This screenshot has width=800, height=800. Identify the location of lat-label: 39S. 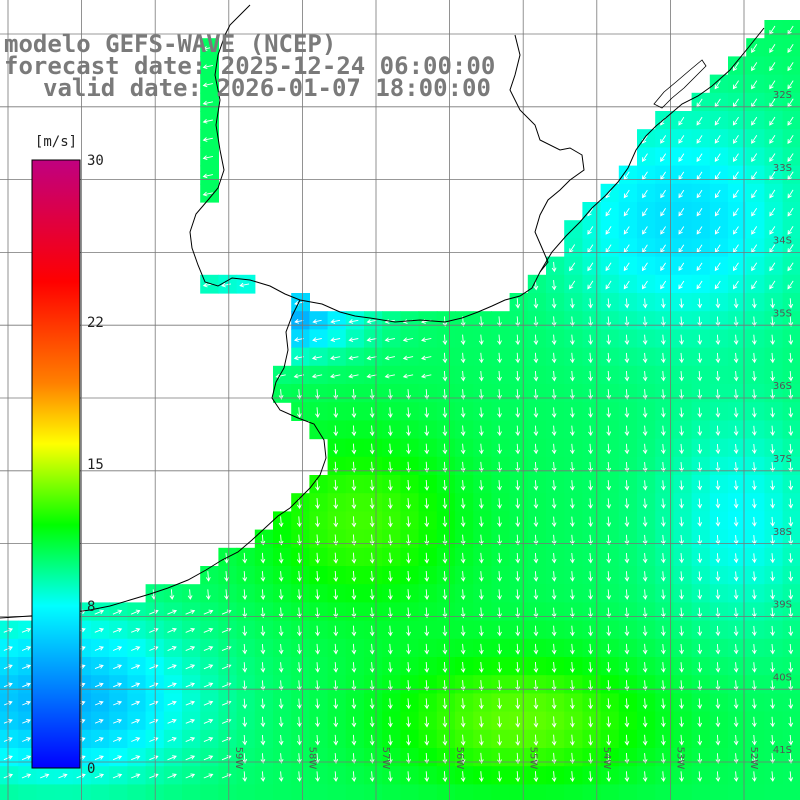
(782, 605).